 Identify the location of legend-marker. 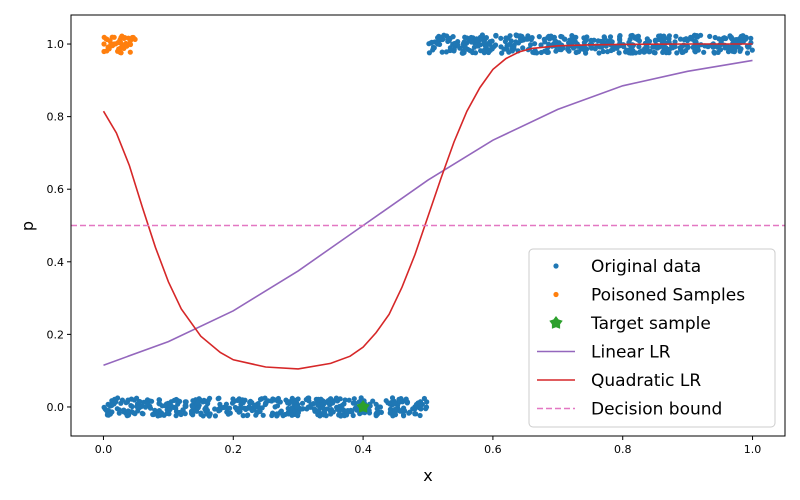
(556, 294).